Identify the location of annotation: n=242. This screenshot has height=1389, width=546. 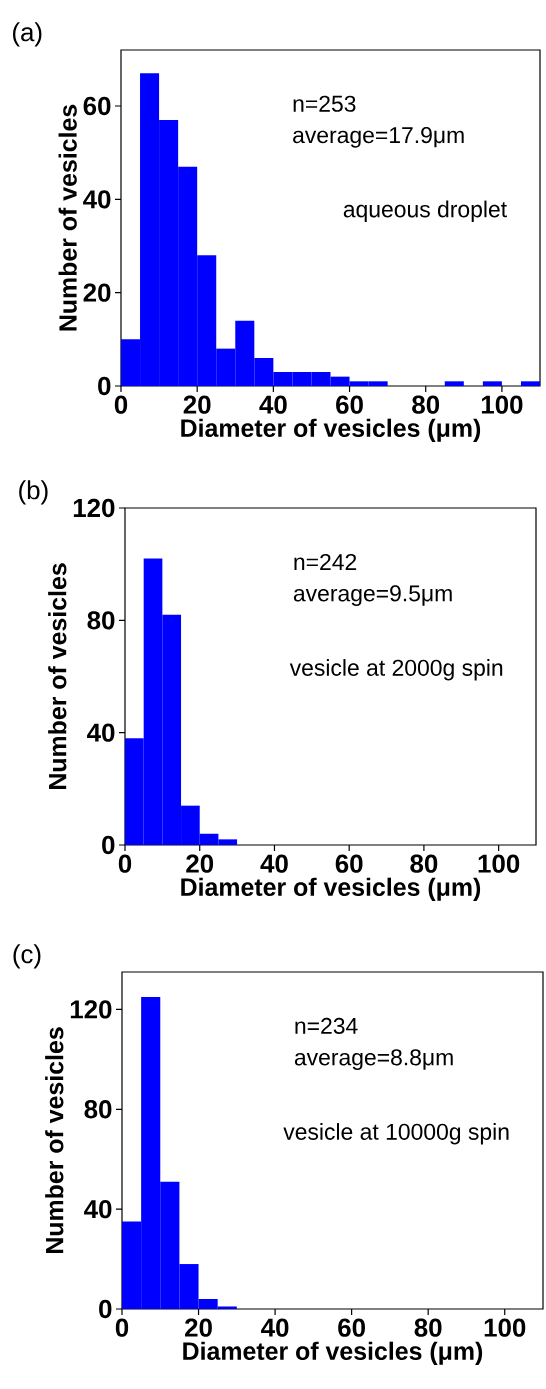
(325, 561).